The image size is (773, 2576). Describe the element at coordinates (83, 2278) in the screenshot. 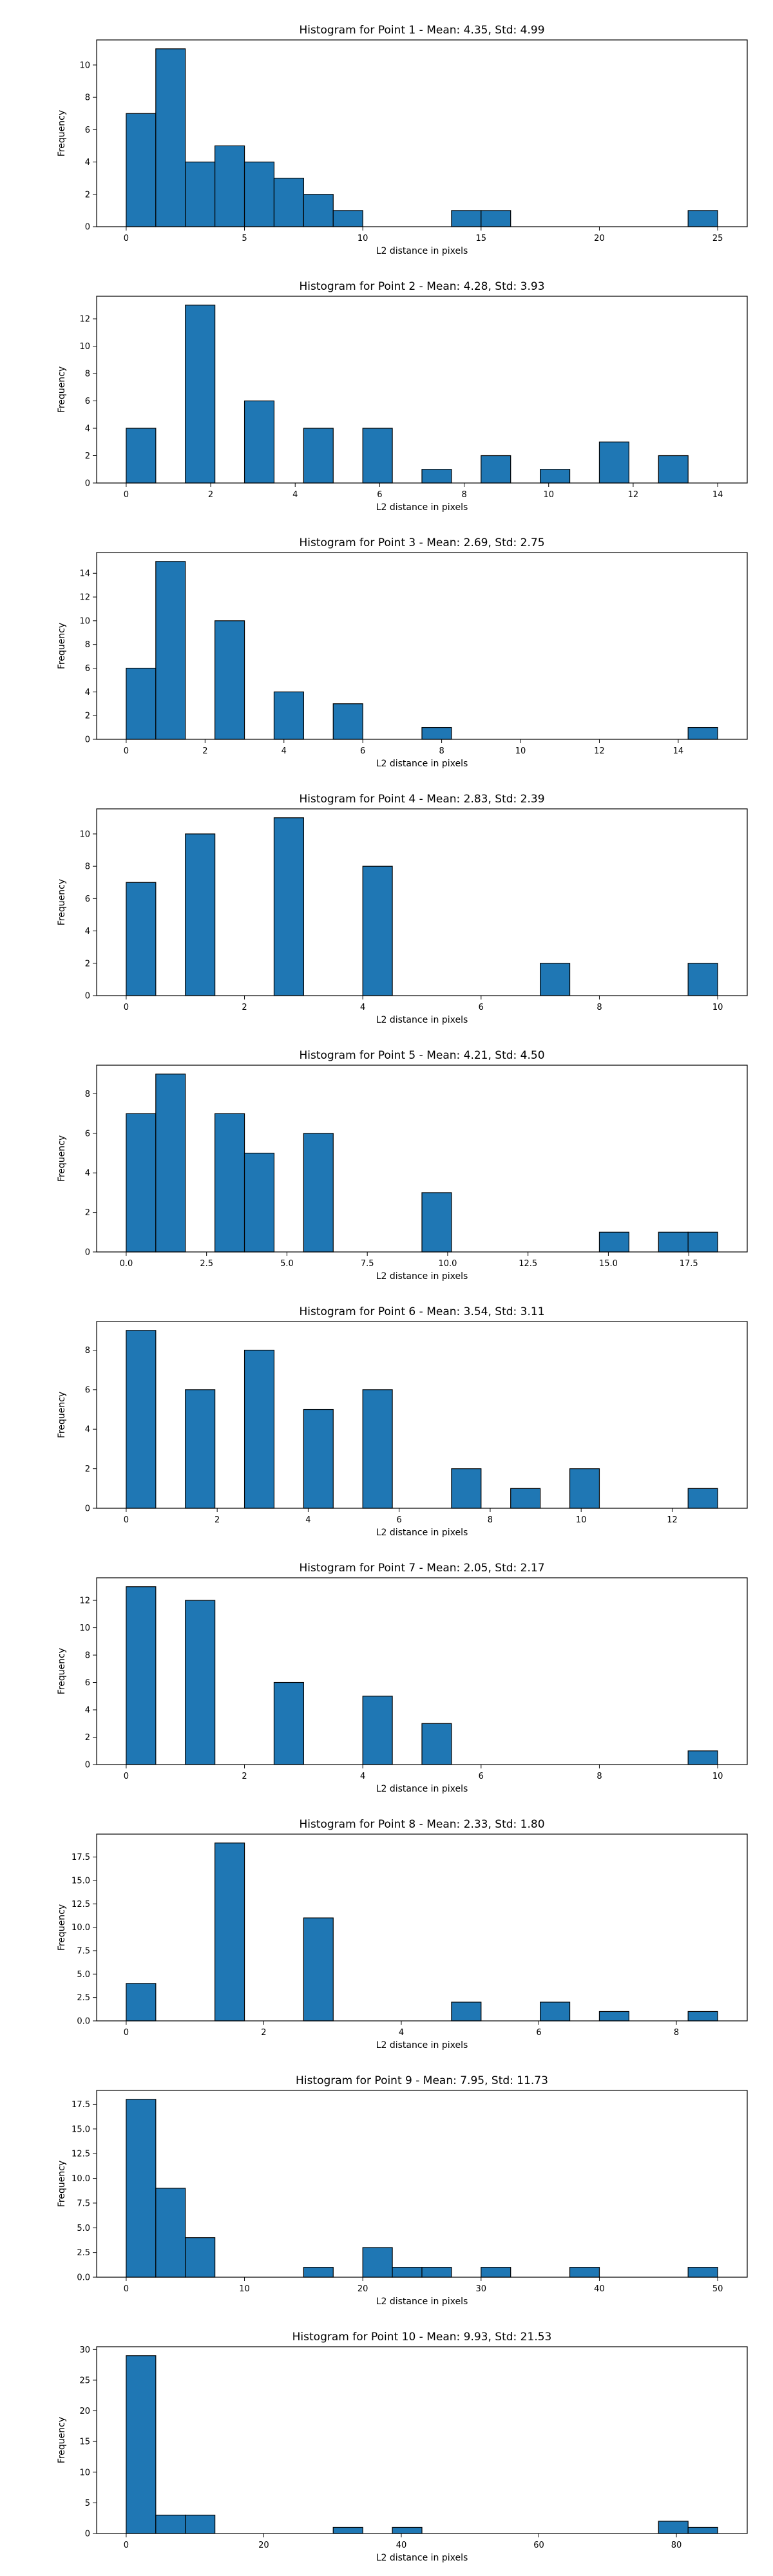

I see `y-tick-label: 0.0` at that location.